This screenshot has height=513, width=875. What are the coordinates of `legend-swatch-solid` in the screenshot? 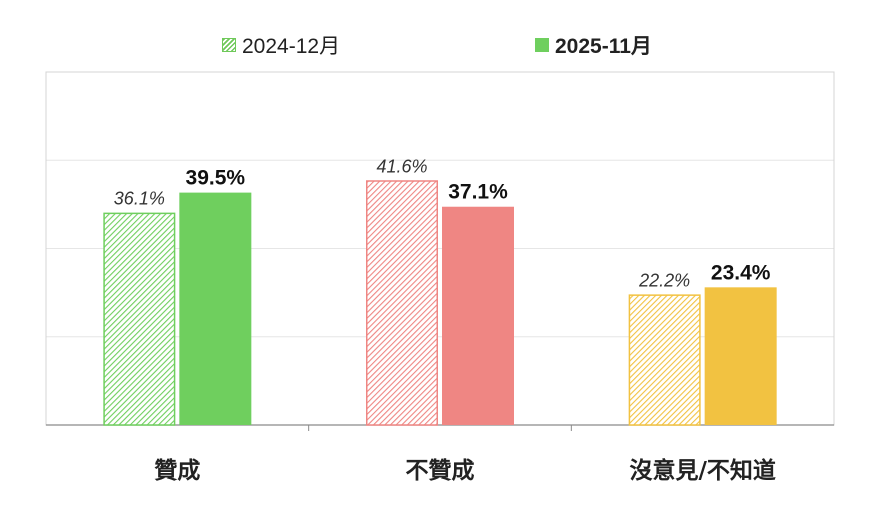 It's located at (542, 45).